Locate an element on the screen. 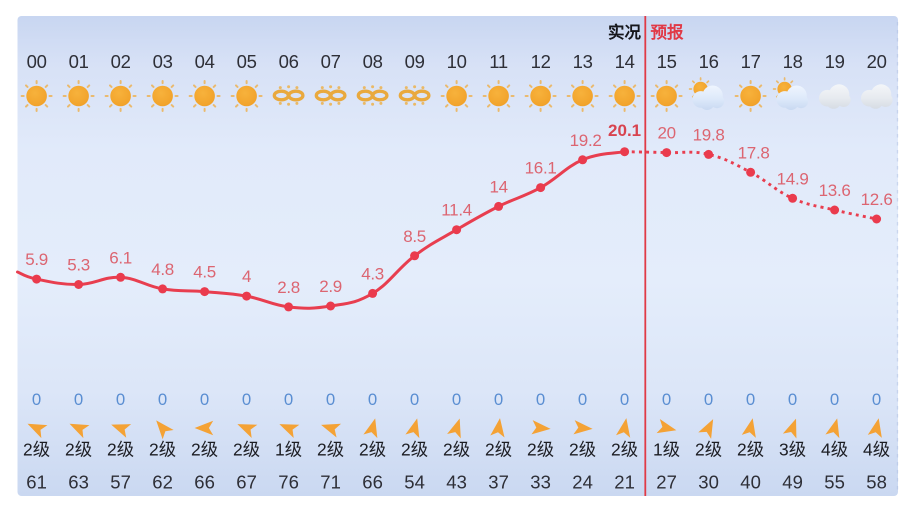  svg-text: 6.1 is located at coordinates (120, 257).